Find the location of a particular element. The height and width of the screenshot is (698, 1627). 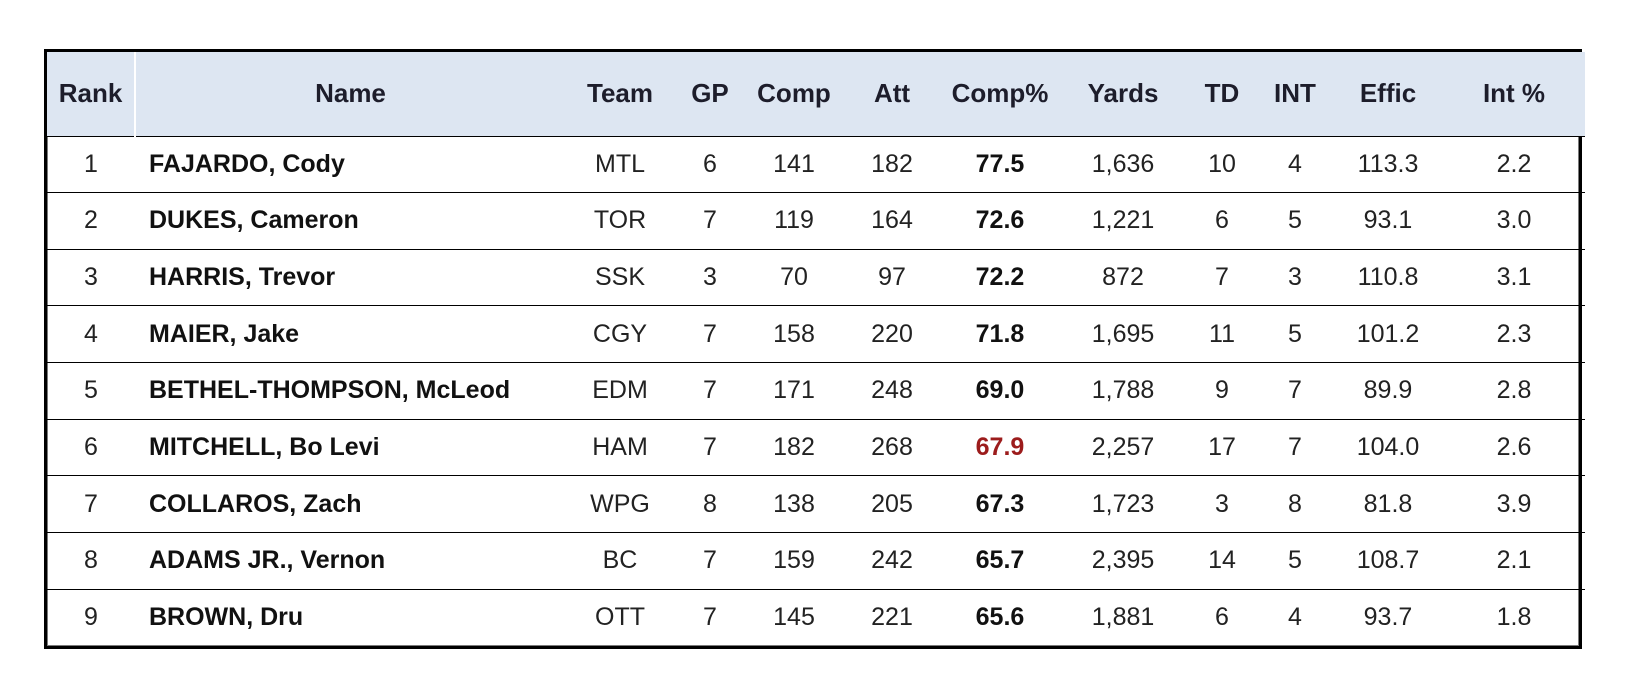

column-header-comp: Comp is located at coordinates (794, 94).